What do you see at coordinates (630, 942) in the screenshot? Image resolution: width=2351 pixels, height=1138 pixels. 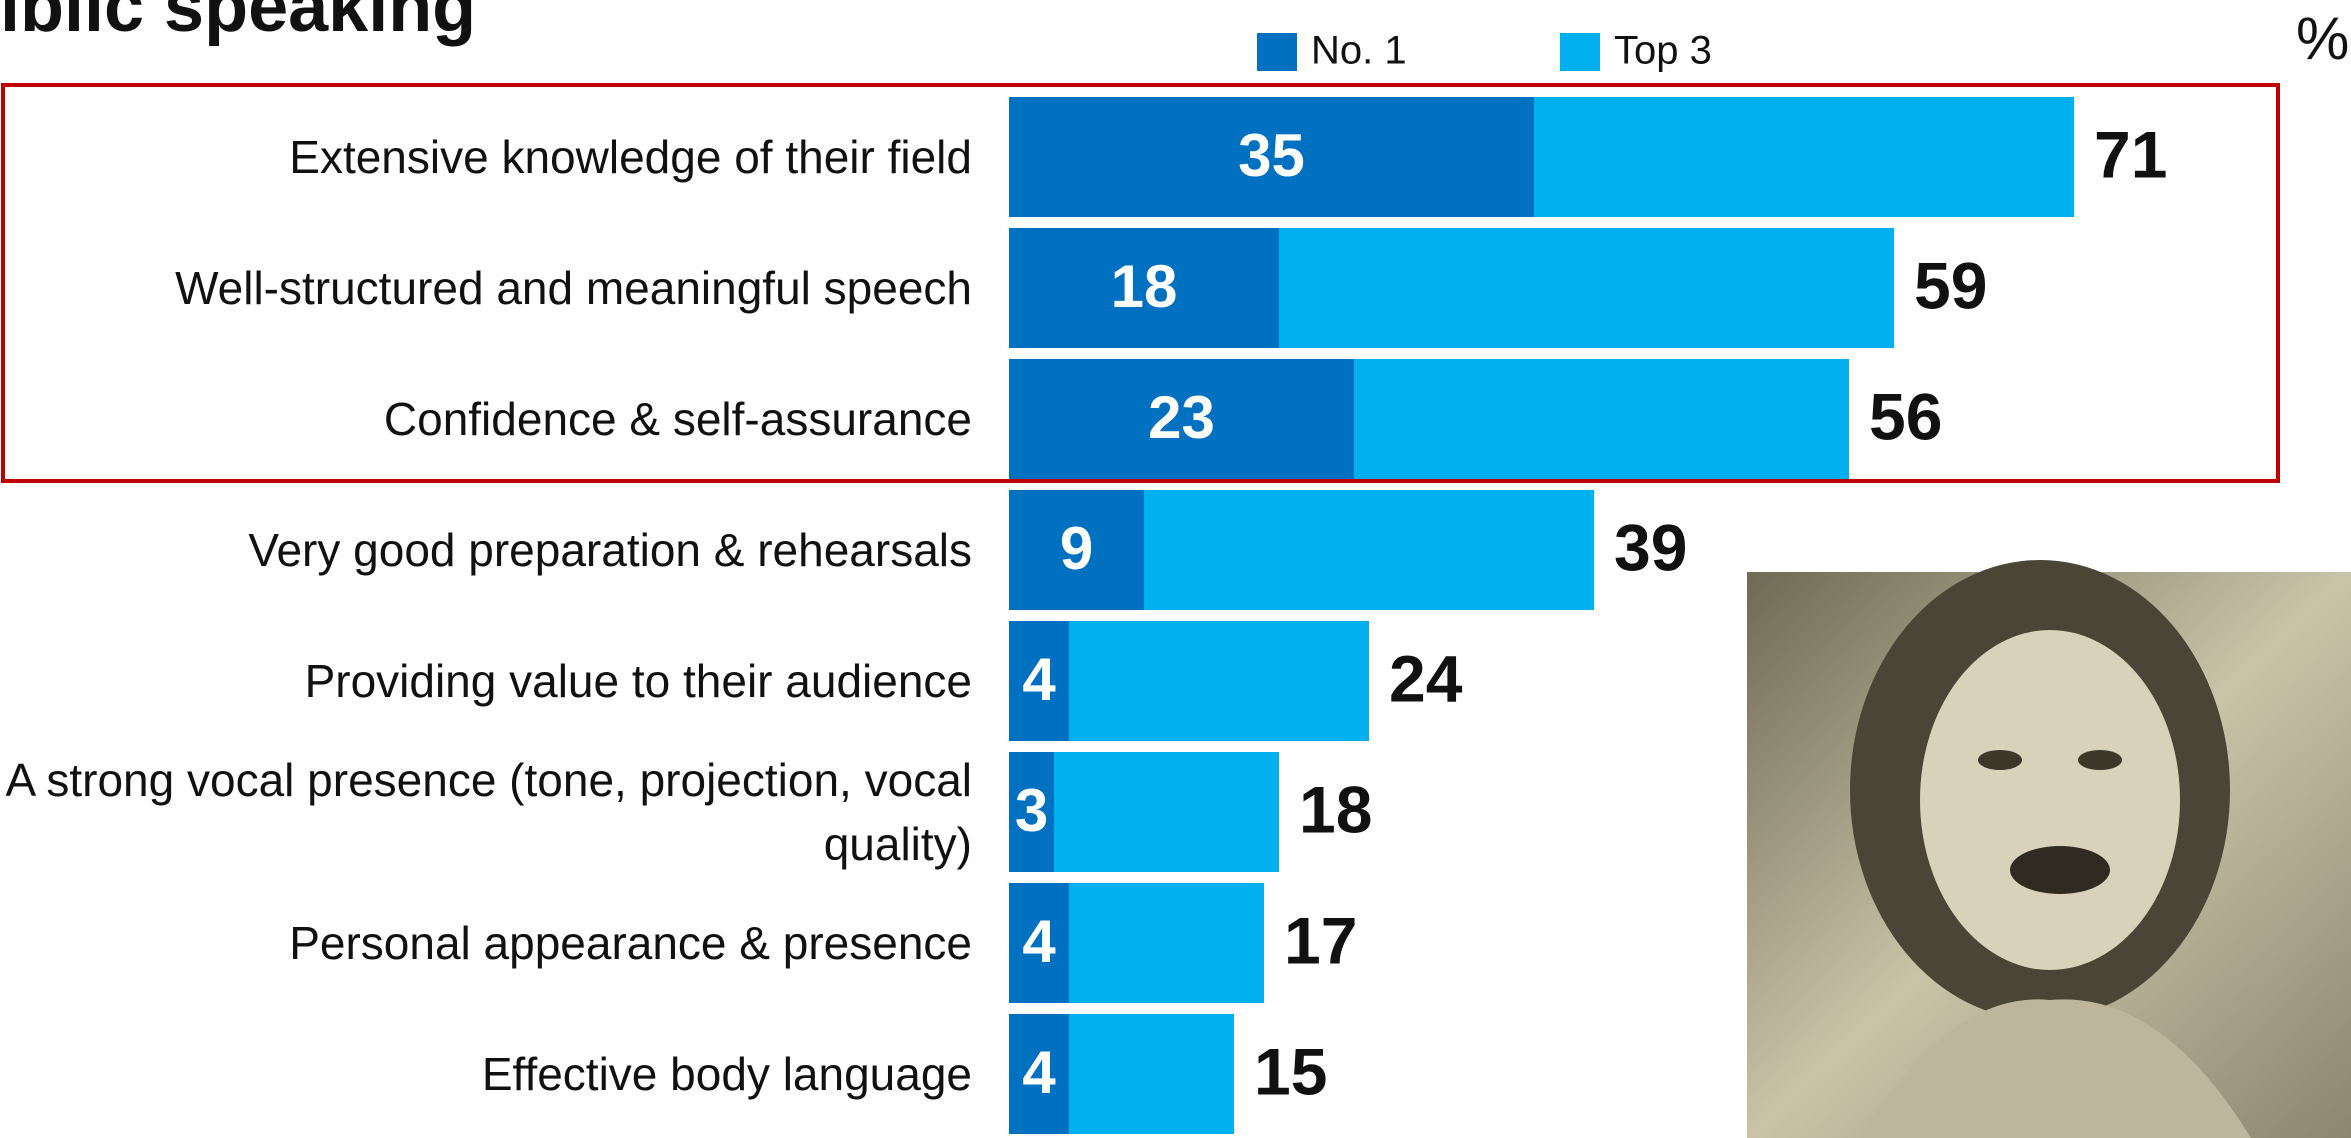 I see `category-label: Personal appearance & presence` at bounding box center [630, 942].